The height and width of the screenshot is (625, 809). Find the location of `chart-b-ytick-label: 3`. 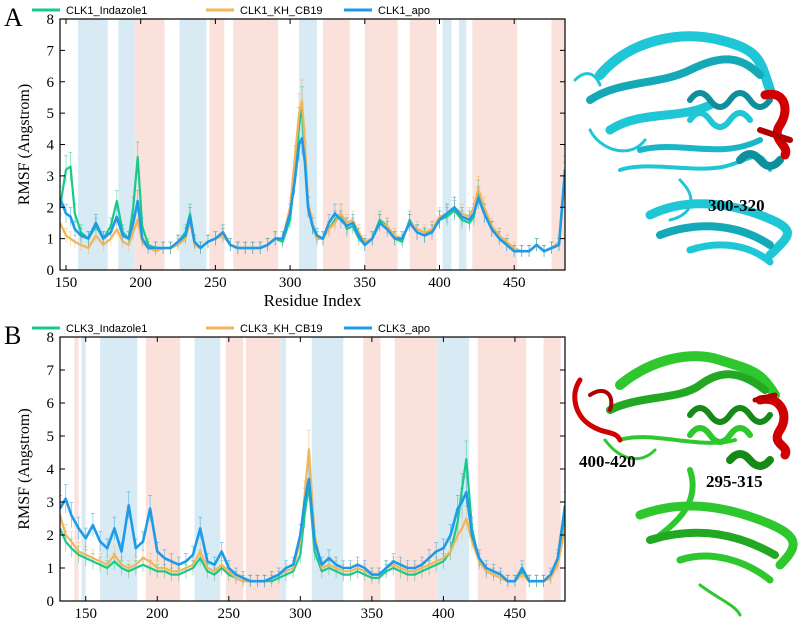

chart-b-ytick-label: 3 is located at coordinates (51, 503).